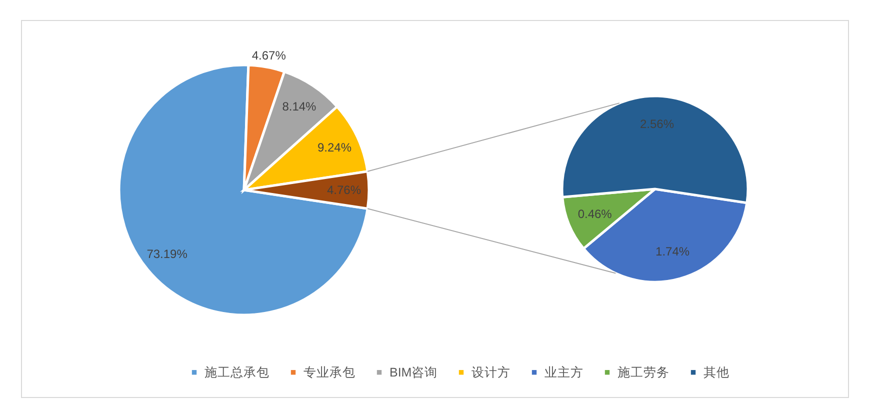 The image size is (875, 417). Describe the element at coordinates (344, 190) in the screenshot. I see `data-label: 4.76%` at that location.